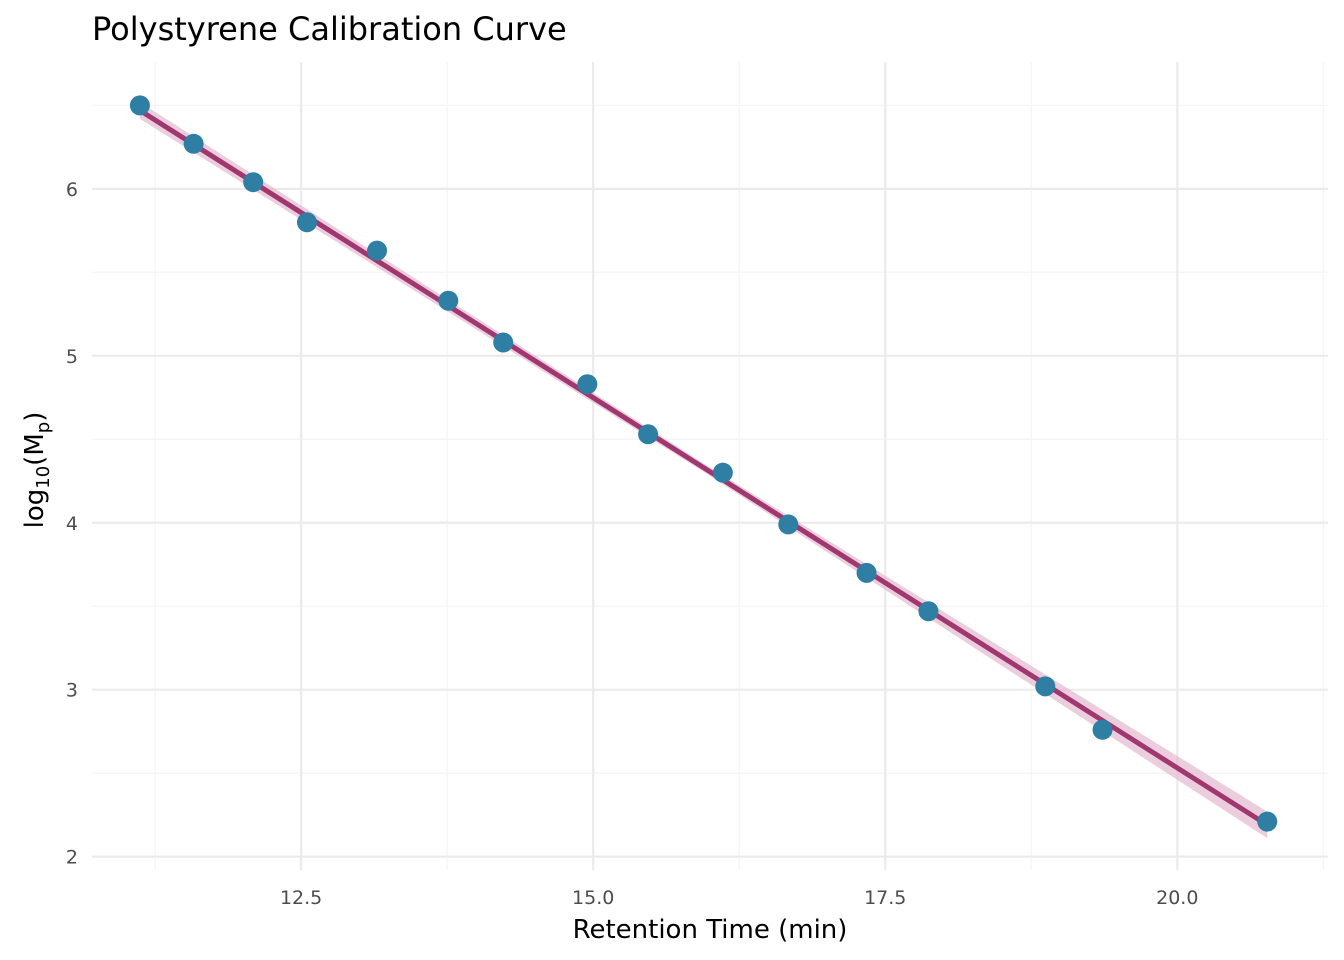 The height and width of the screenshot is (960, 1344). What do you see at coordinates (43, 477) in the screenshot?
I see `y-axis-label-prefix-subscript: 10` at bounding box center [43, 477].